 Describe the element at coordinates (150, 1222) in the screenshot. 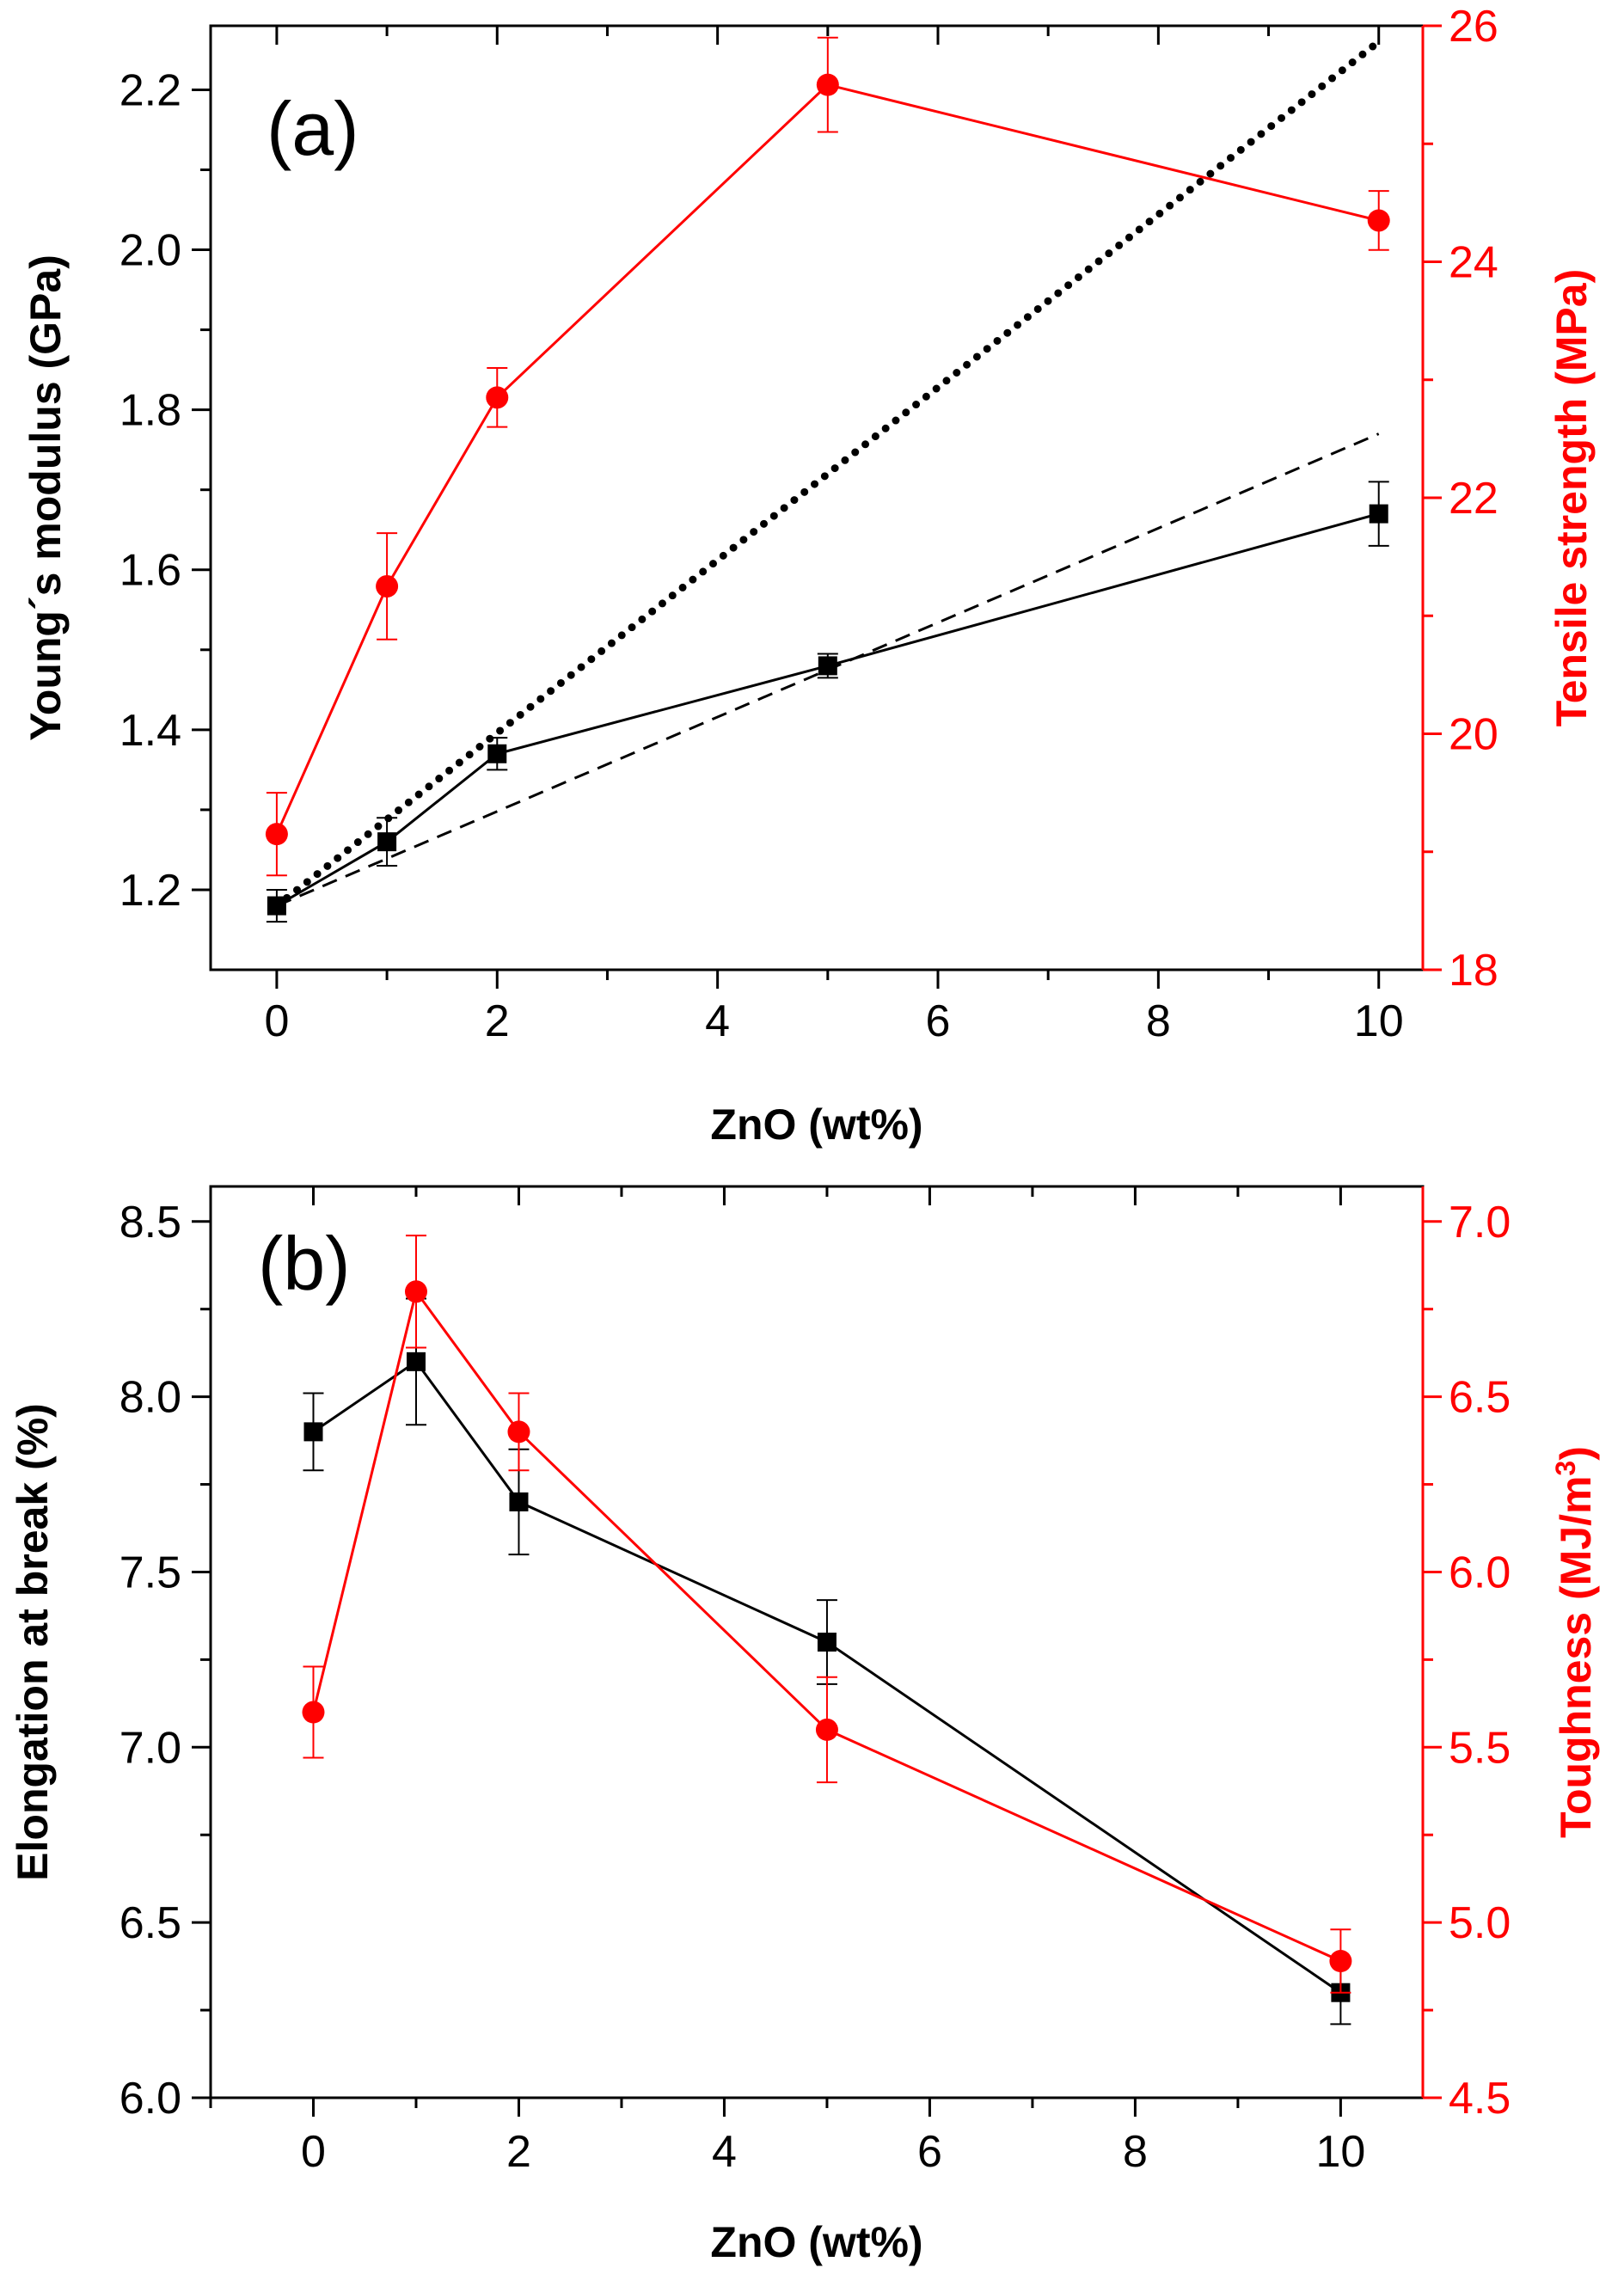

I see `y-left-tick-label: 8.5` at that location.